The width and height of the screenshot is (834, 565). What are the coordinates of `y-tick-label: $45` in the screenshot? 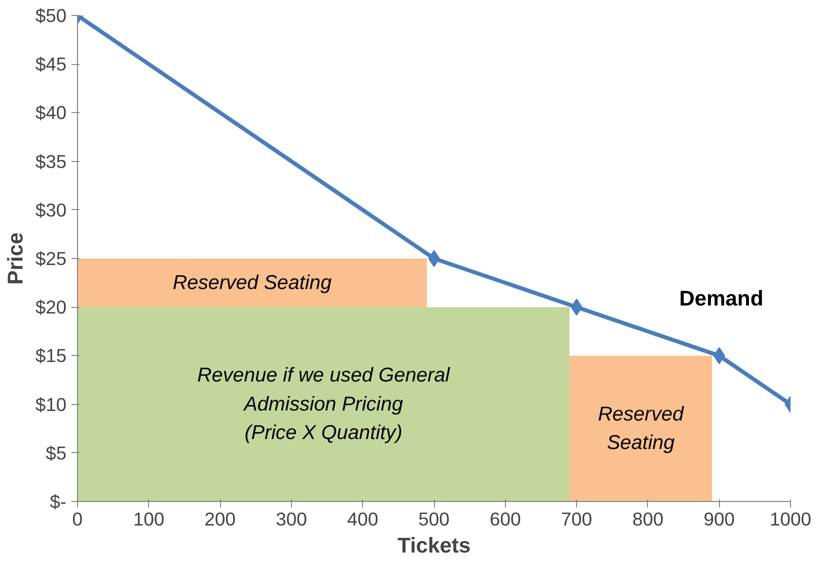 It's located at (51, 64).